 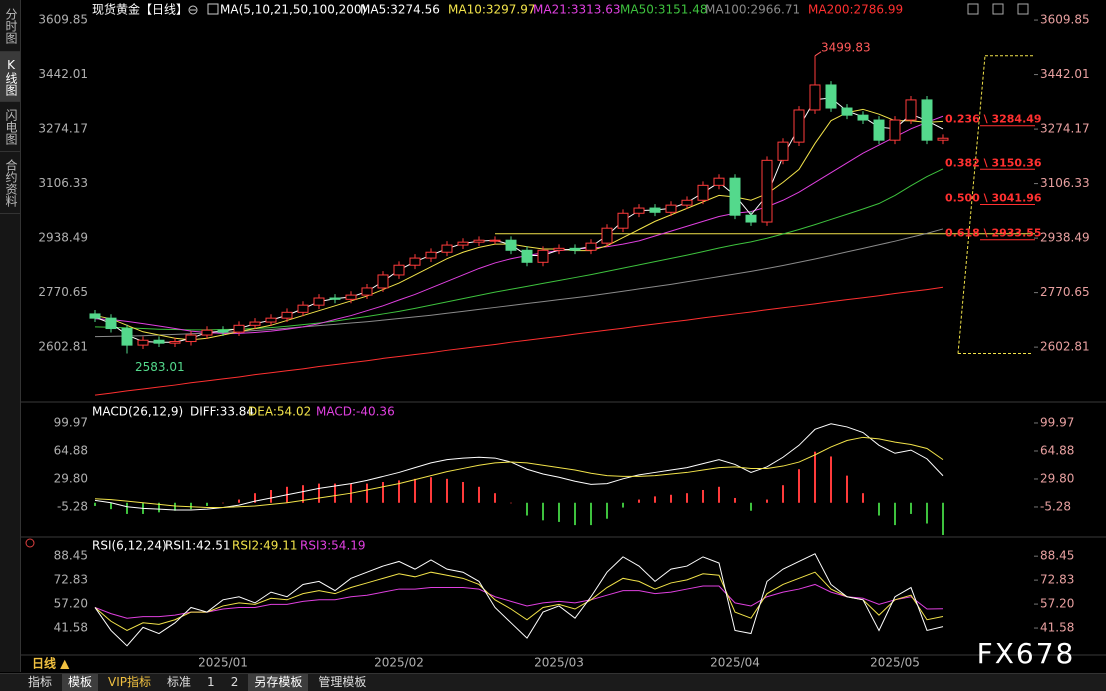 What do you see at coordinates (40, 682) in the screenshot?
I see `toolbar-item: 指标` at bounding box center [40, 682].